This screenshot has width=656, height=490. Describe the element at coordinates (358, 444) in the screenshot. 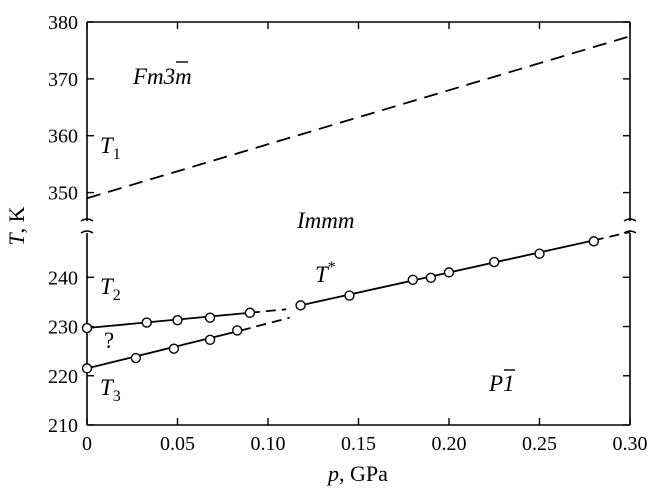

I see `x-tick-label-3: 0.15` at that location.